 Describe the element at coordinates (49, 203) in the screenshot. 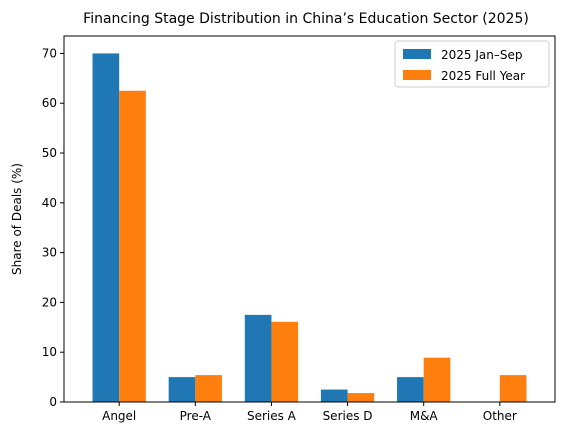

I see `y-tick-label: 40` at that location.